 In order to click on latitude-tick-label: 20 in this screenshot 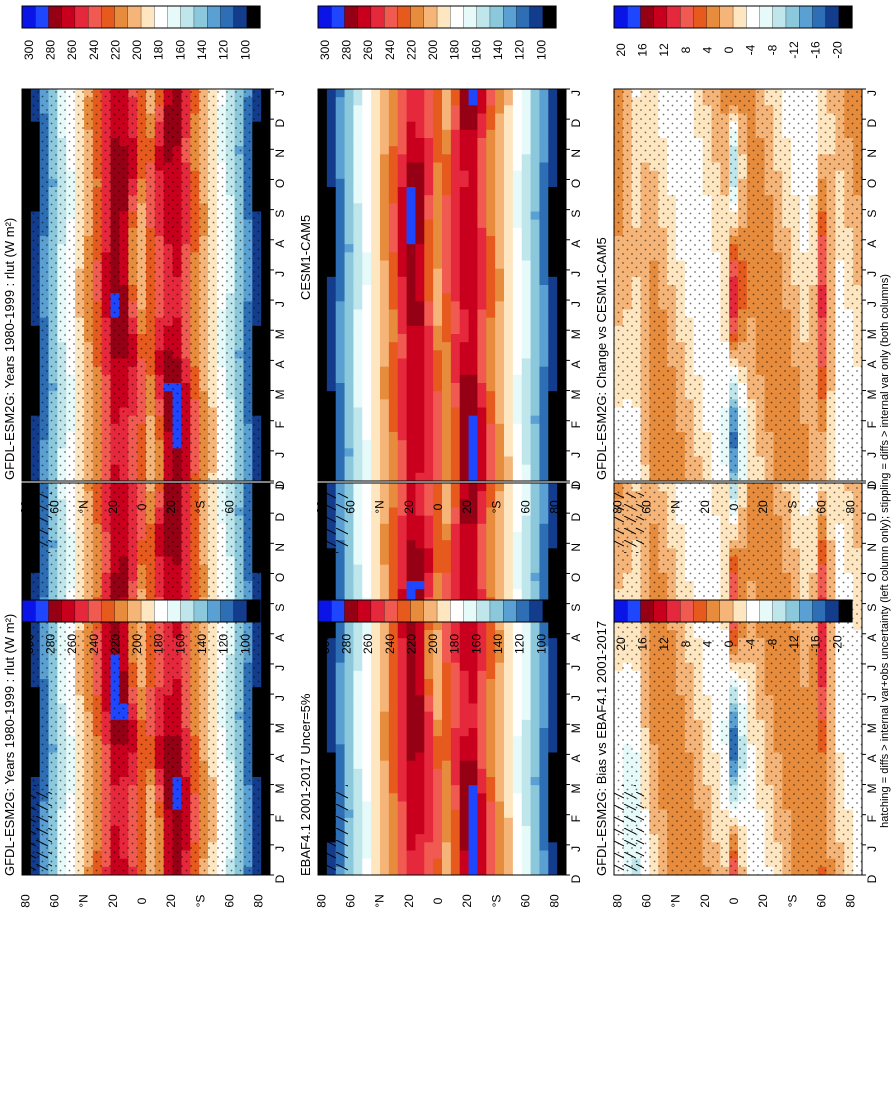, I will do `click(409, 901)`.